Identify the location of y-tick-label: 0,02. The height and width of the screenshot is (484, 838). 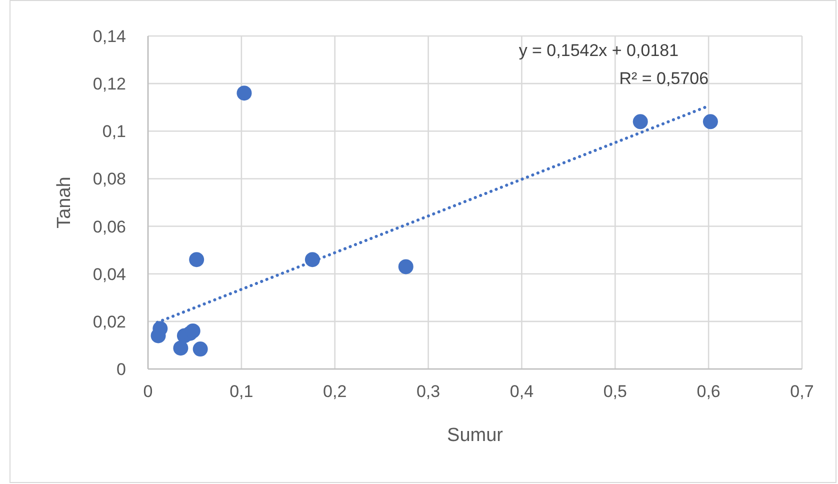
(109, 322).